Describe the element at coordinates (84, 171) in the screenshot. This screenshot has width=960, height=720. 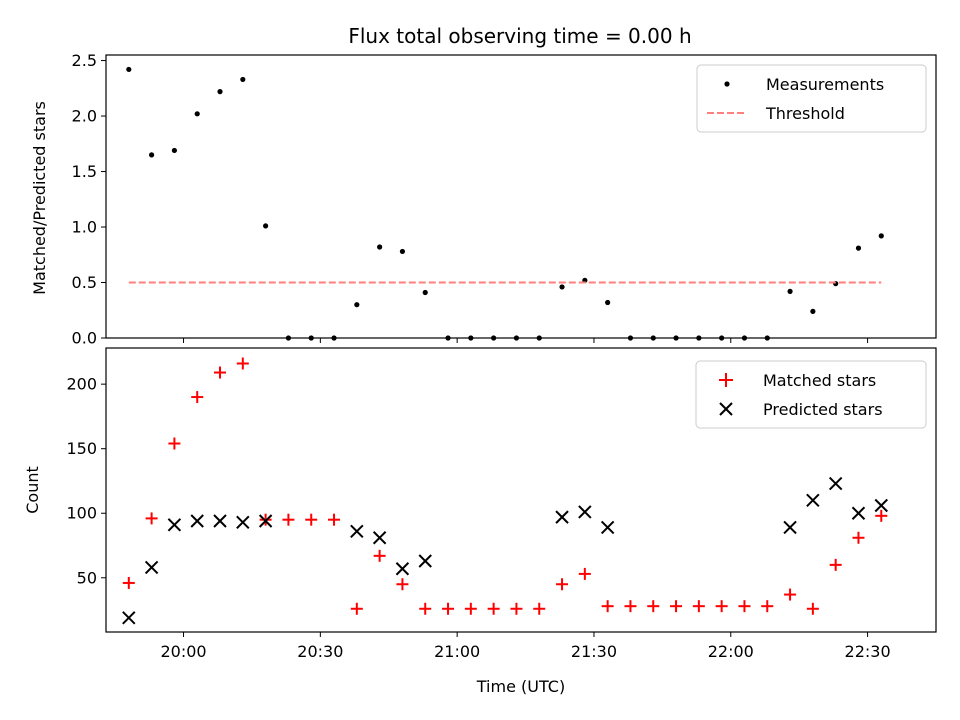
I see `top-y-tick-label: 1.5` at that location.